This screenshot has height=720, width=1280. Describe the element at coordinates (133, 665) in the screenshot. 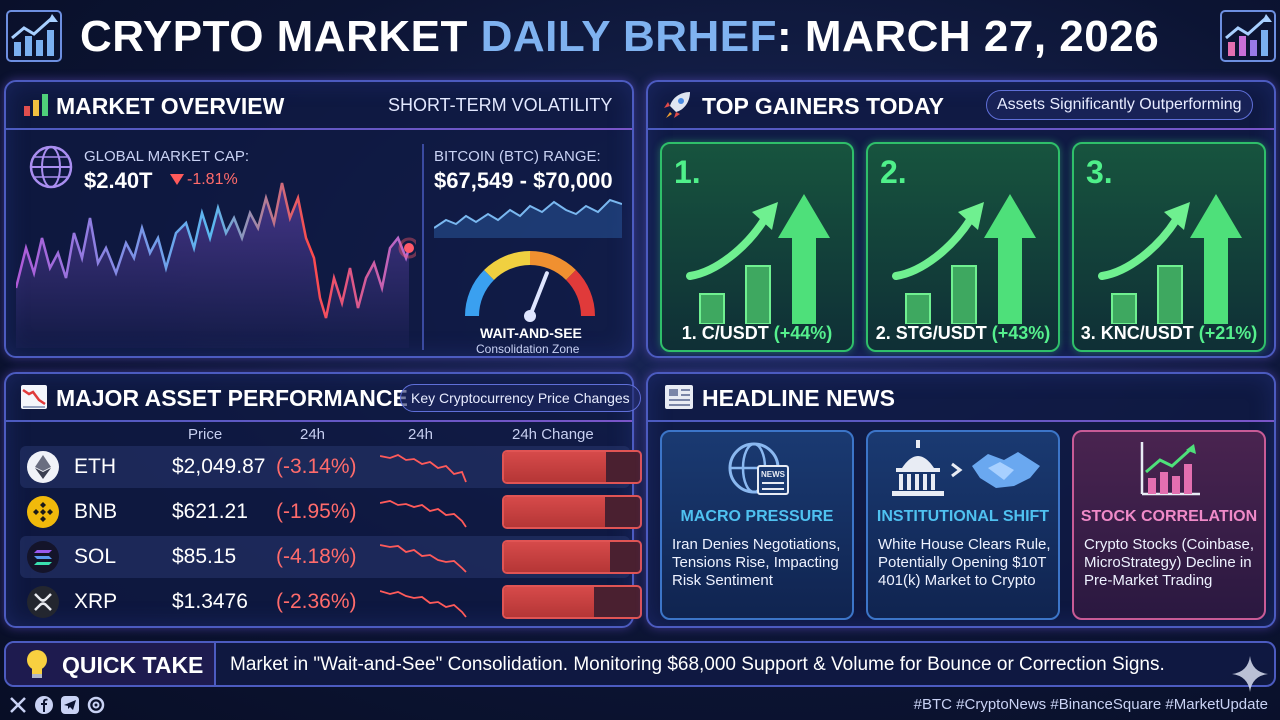

I see `quick-take-title: QUICK TAKE` at that location.